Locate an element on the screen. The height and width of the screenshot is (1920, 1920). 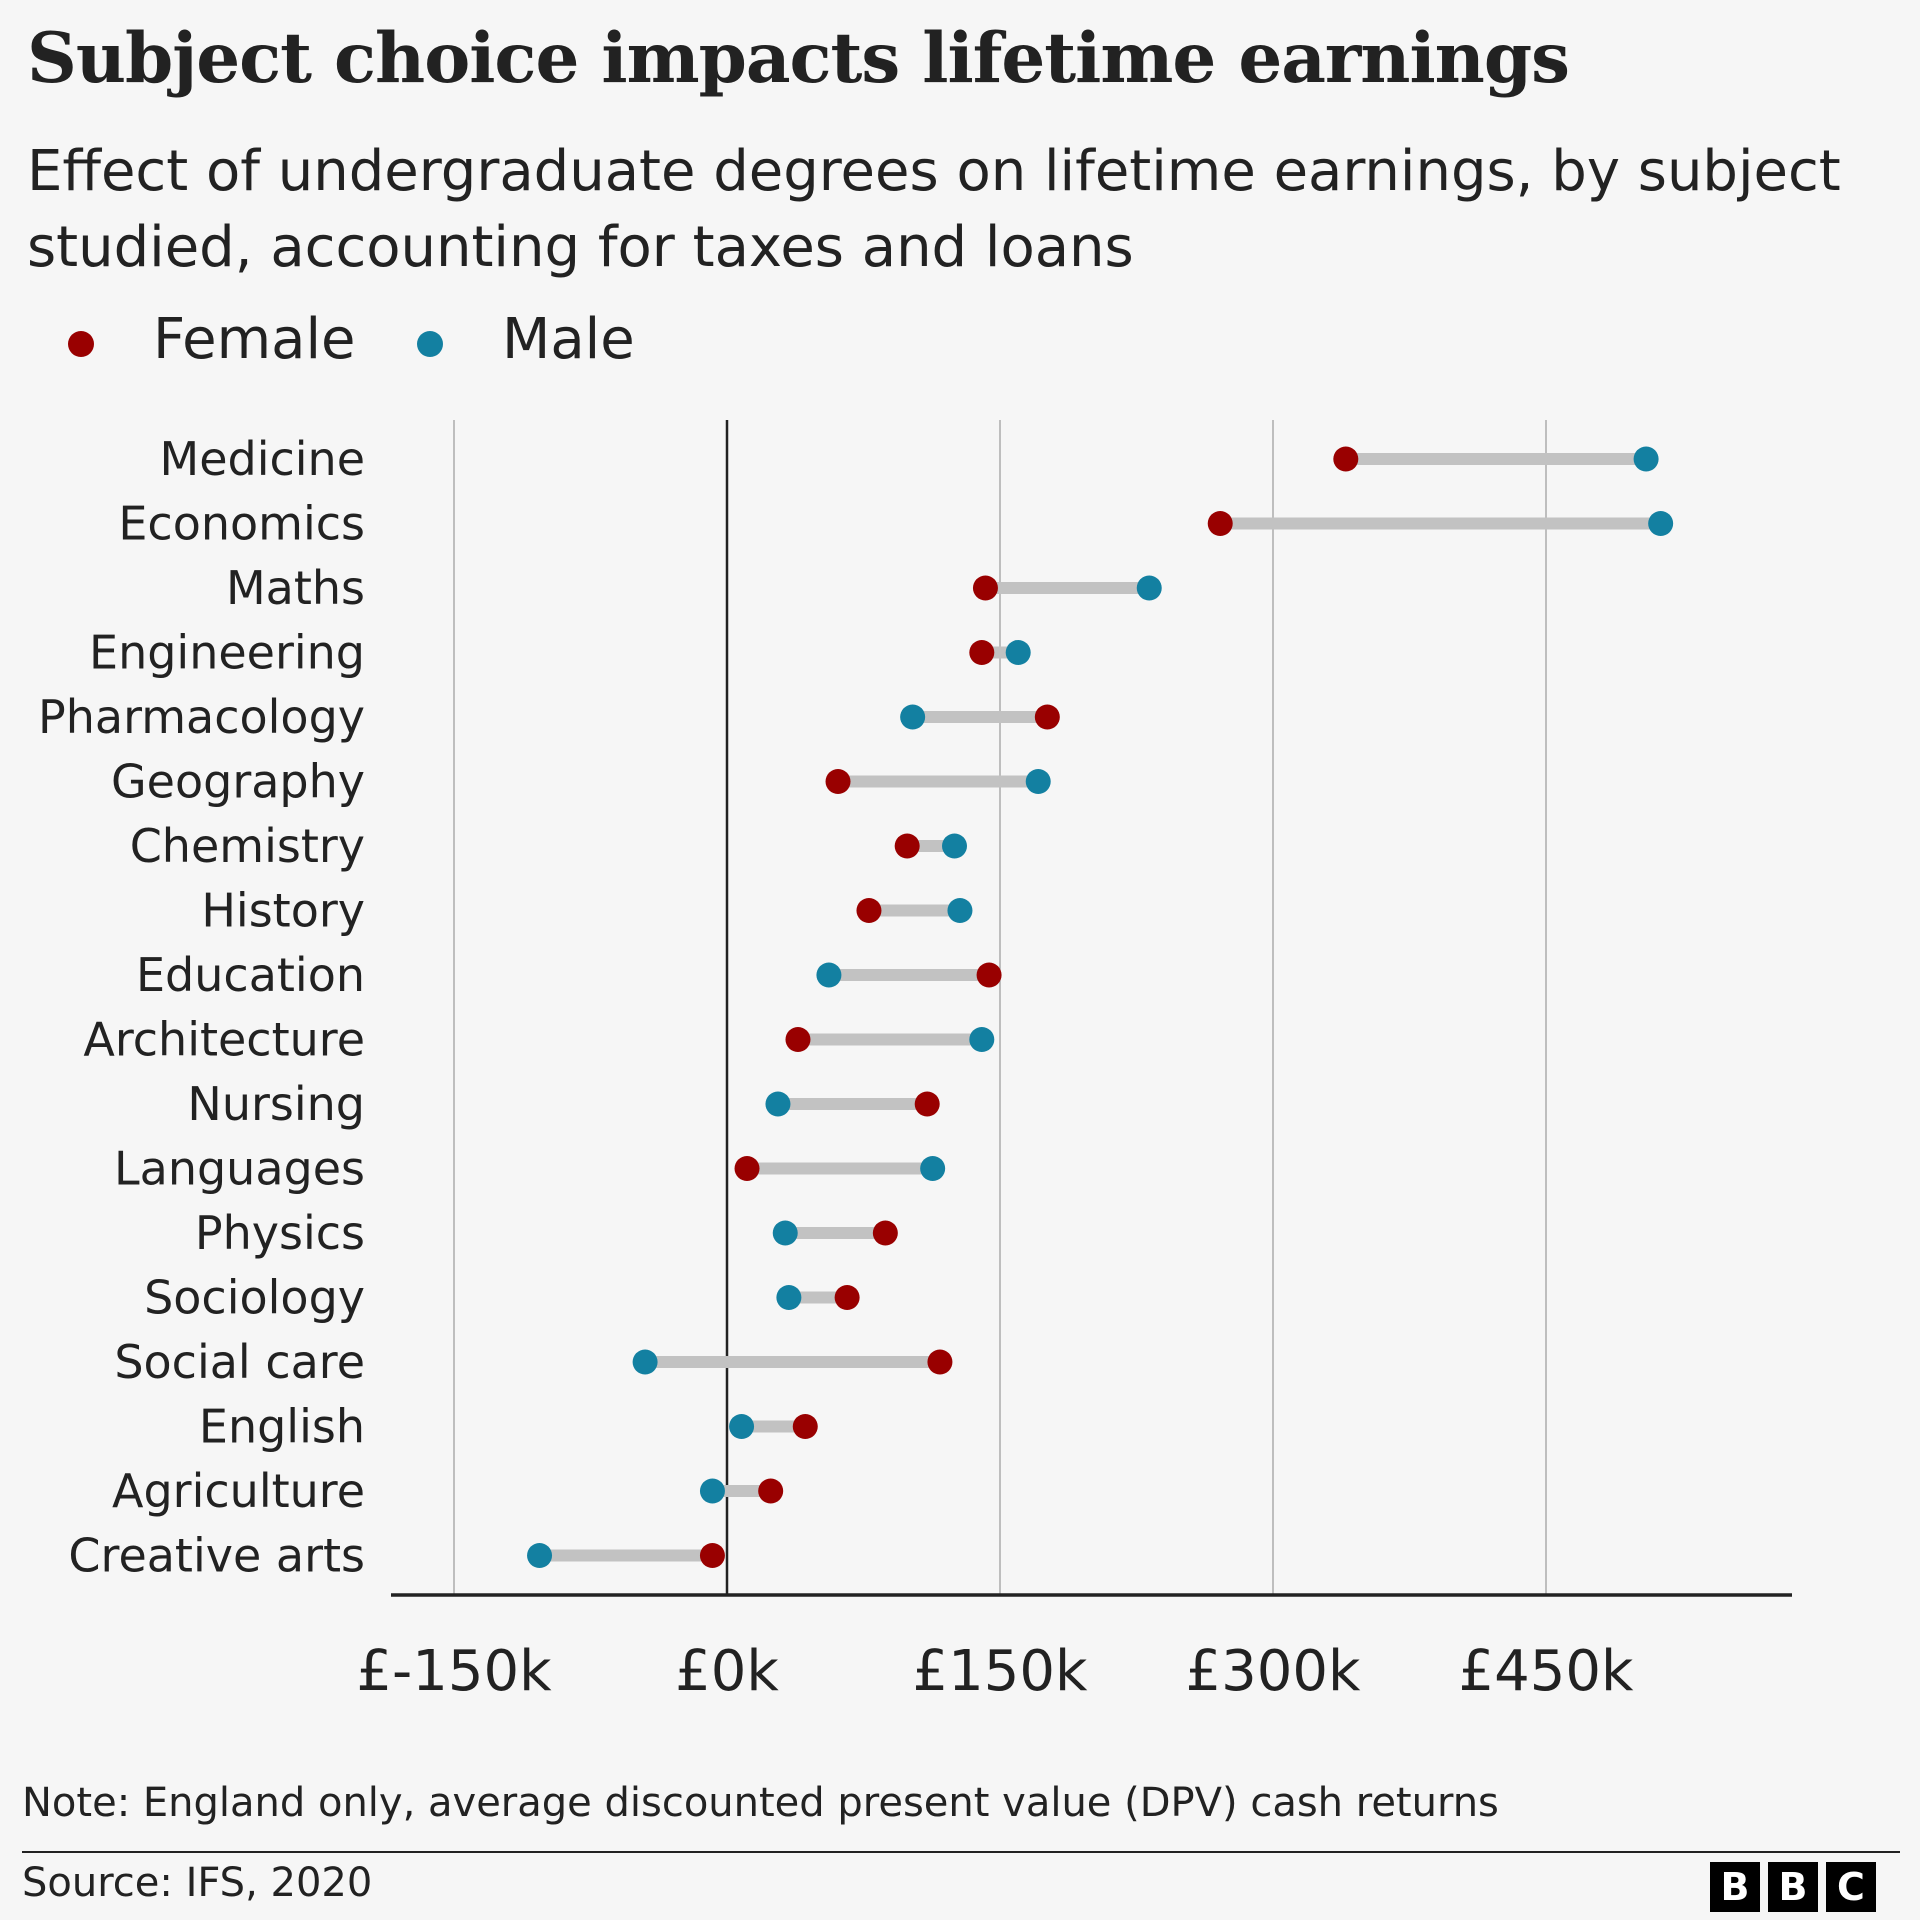
x-tick-label: £150k is located at coordinates (1001, 1669).